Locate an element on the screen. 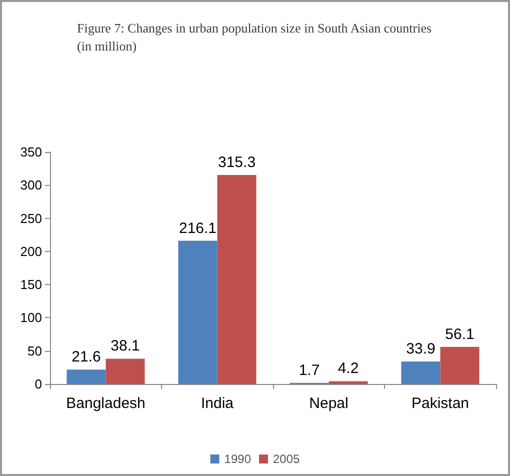  data-label: 4.2 is located at coordinates (348, 369).